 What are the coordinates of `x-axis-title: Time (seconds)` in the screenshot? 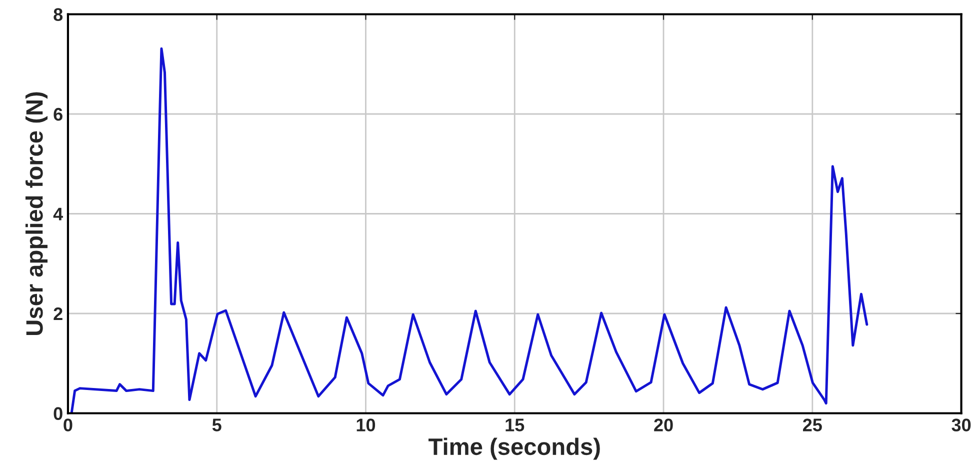 It's located at (514, 449).